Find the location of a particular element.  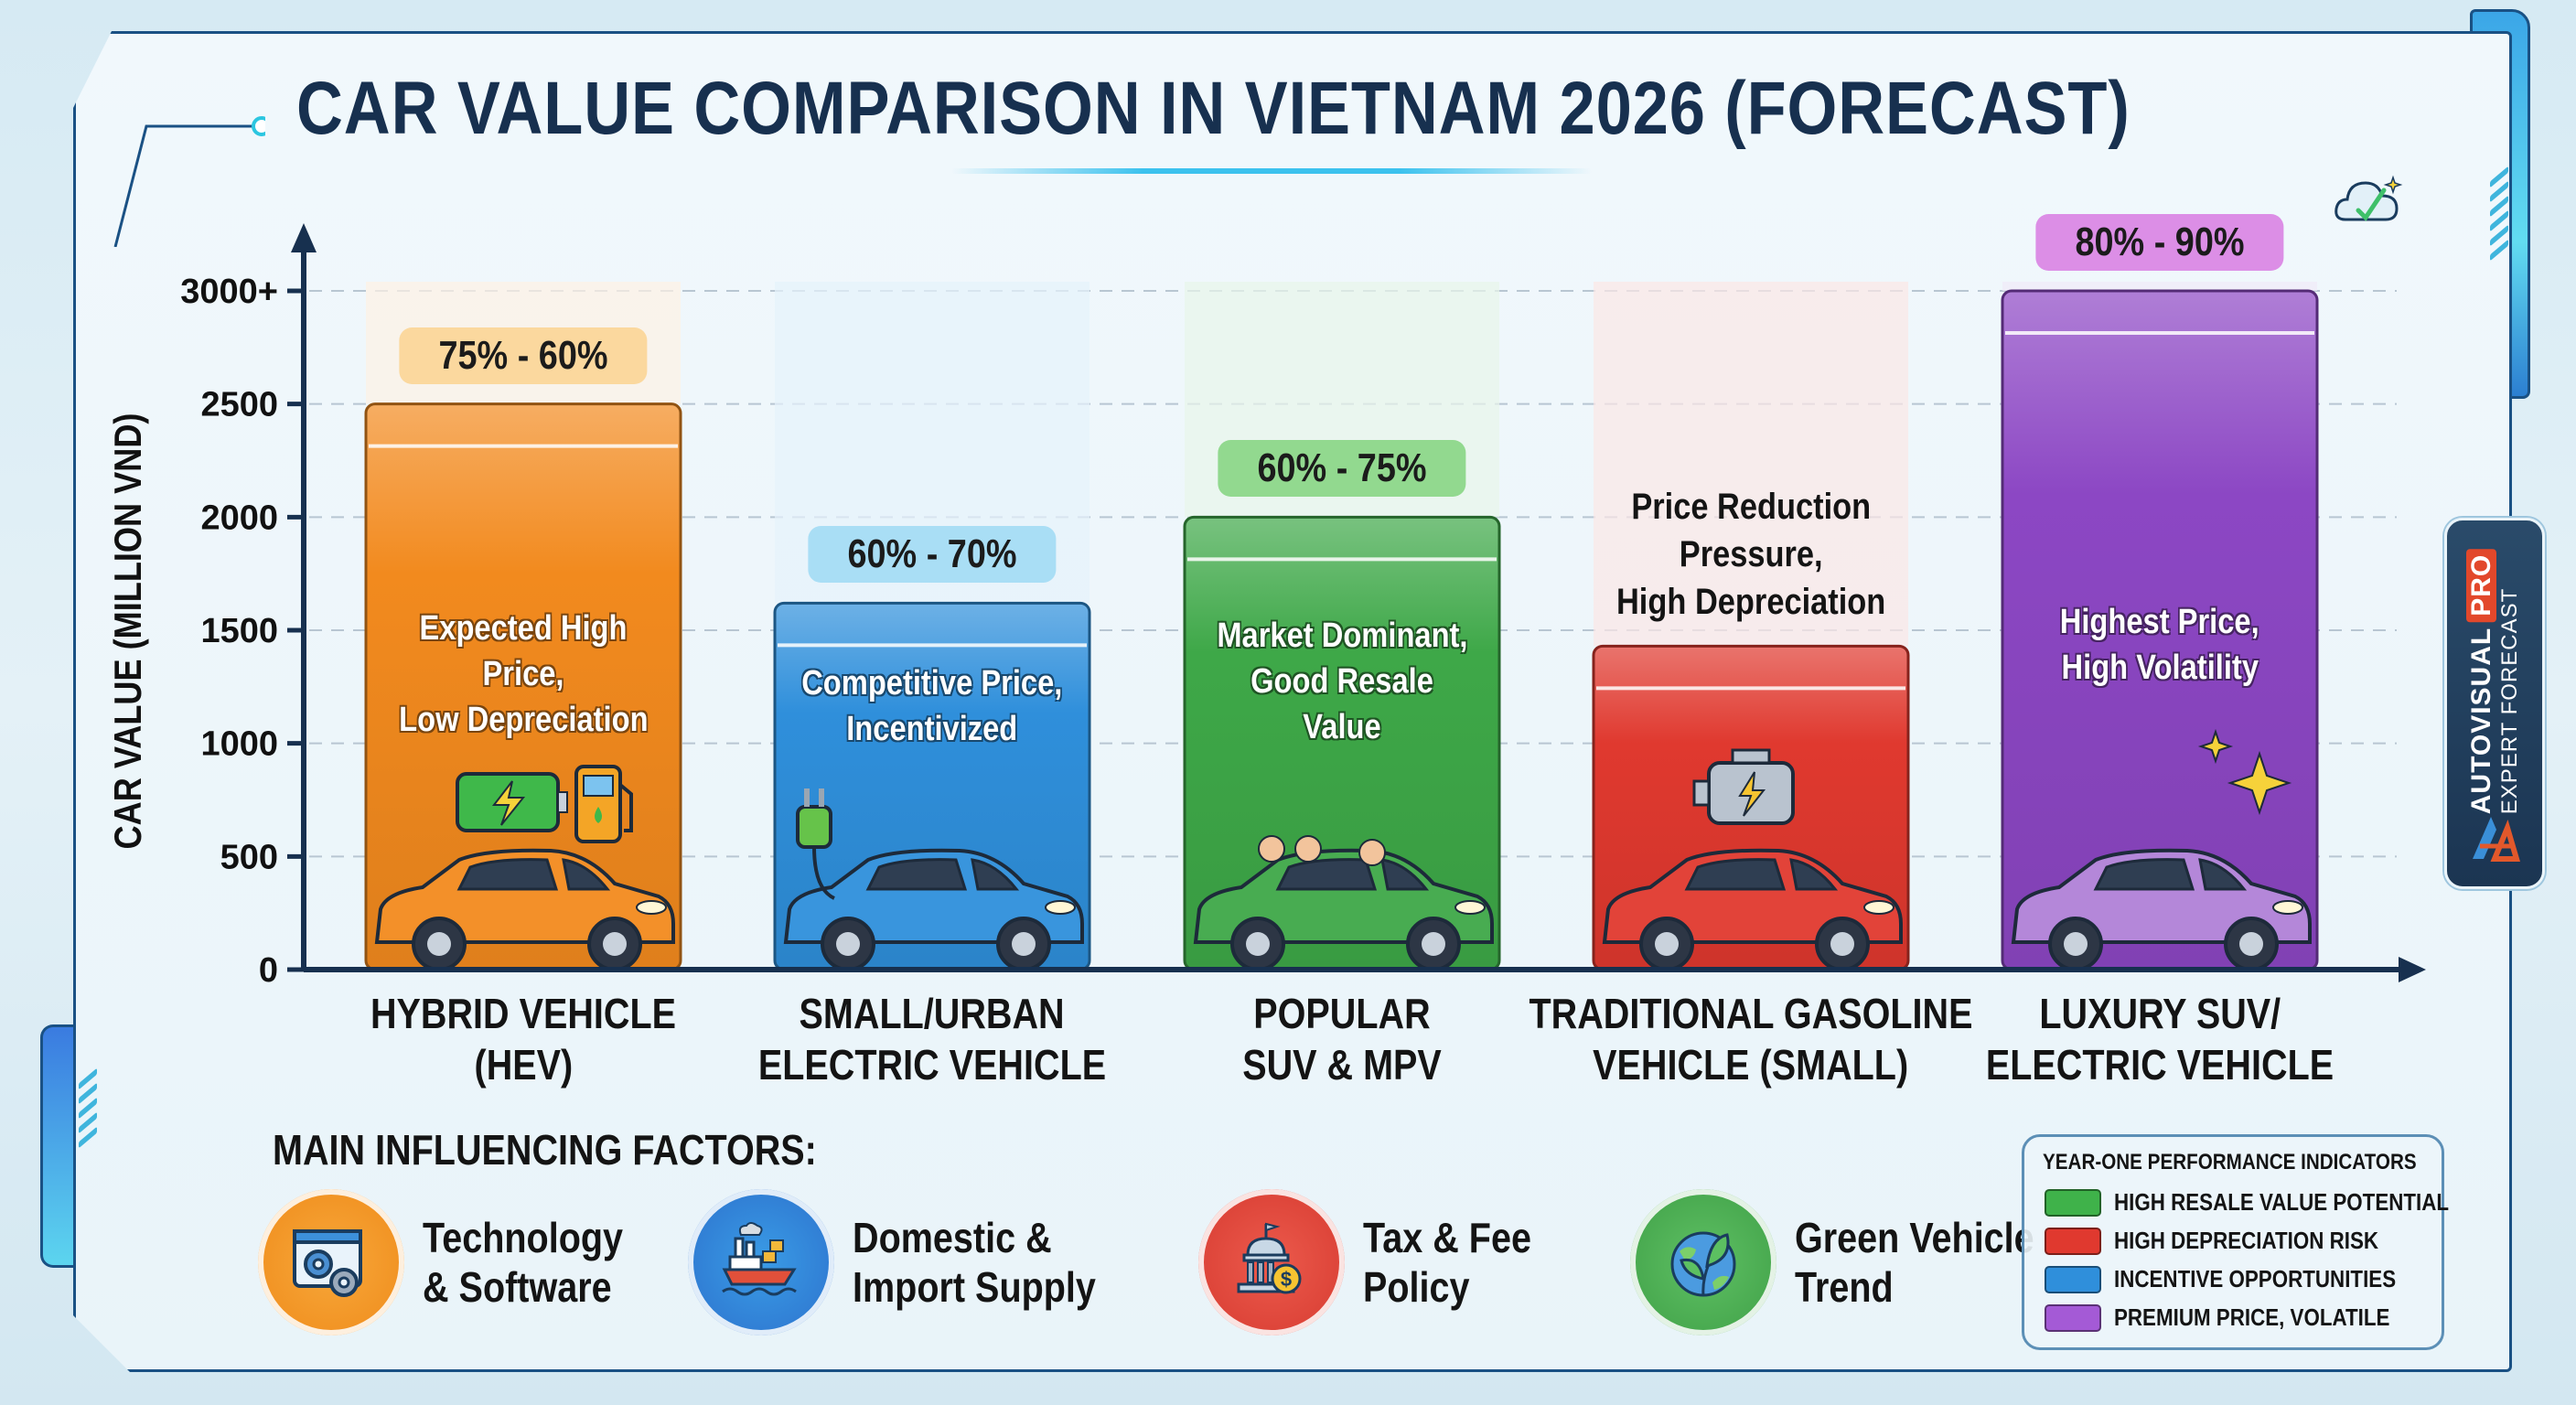

legend-item-incentive: INCENTIVE OPPORTUNITIES is located at coordinates (2244, 1279).